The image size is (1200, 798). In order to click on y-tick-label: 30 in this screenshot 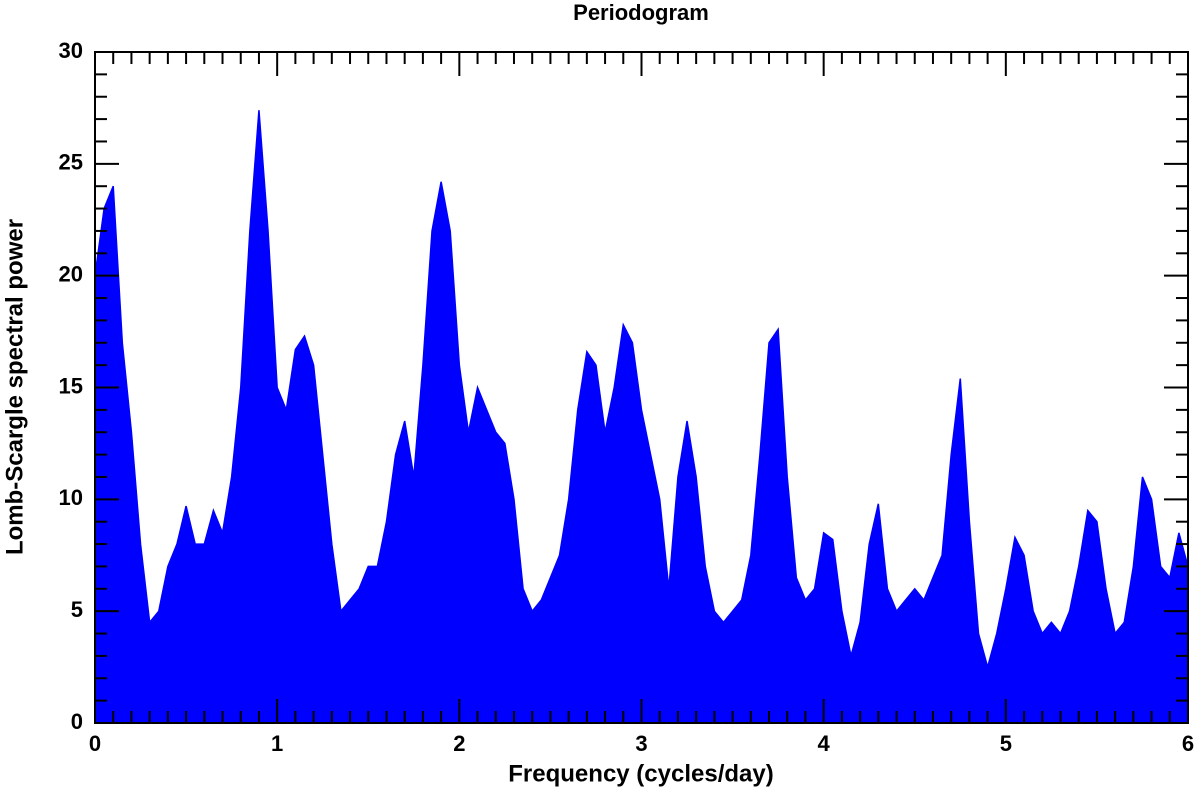, I will do `click(71, 50)`.